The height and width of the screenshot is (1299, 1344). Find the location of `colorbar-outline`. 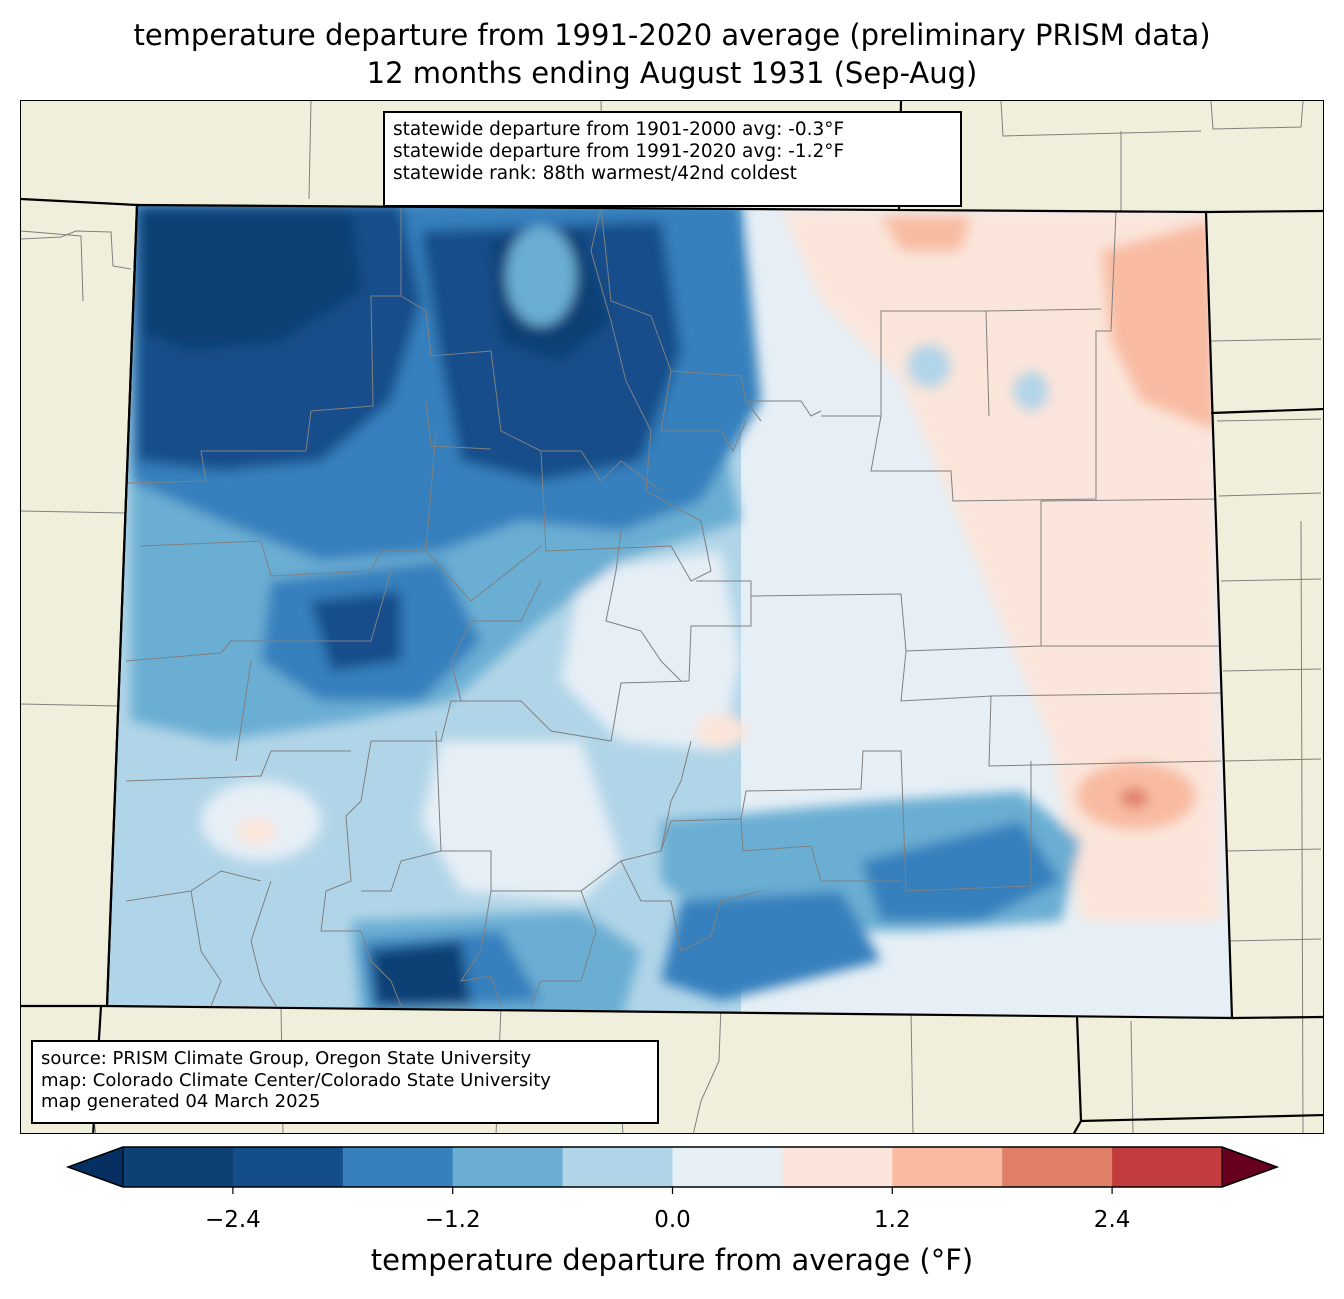

colorbar-outline is located at coordinates (672, 1167).